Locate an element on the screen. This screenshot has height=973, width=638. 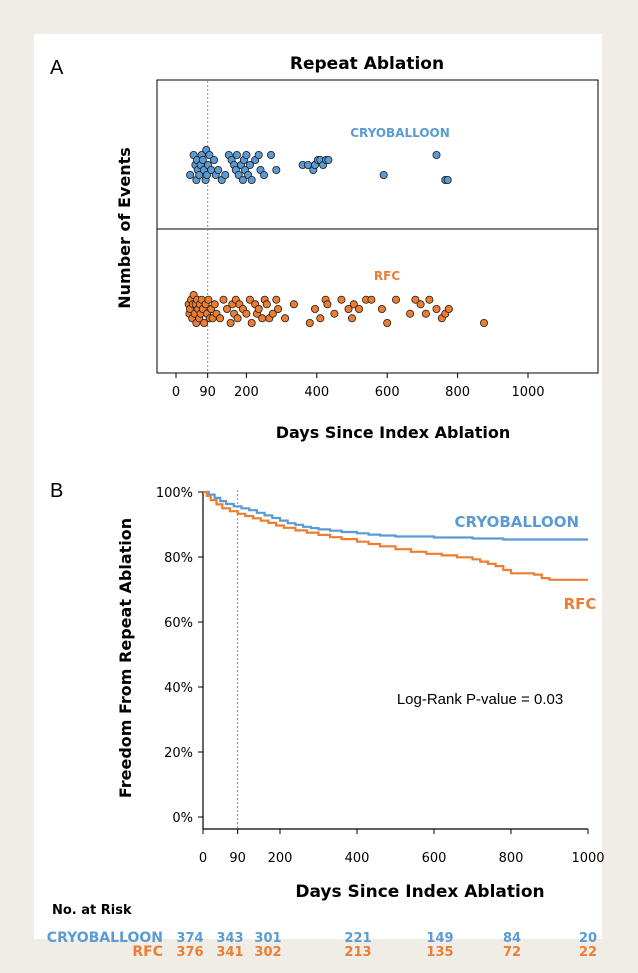
y-tick-label: 80% is located at coordinates (178, 558).